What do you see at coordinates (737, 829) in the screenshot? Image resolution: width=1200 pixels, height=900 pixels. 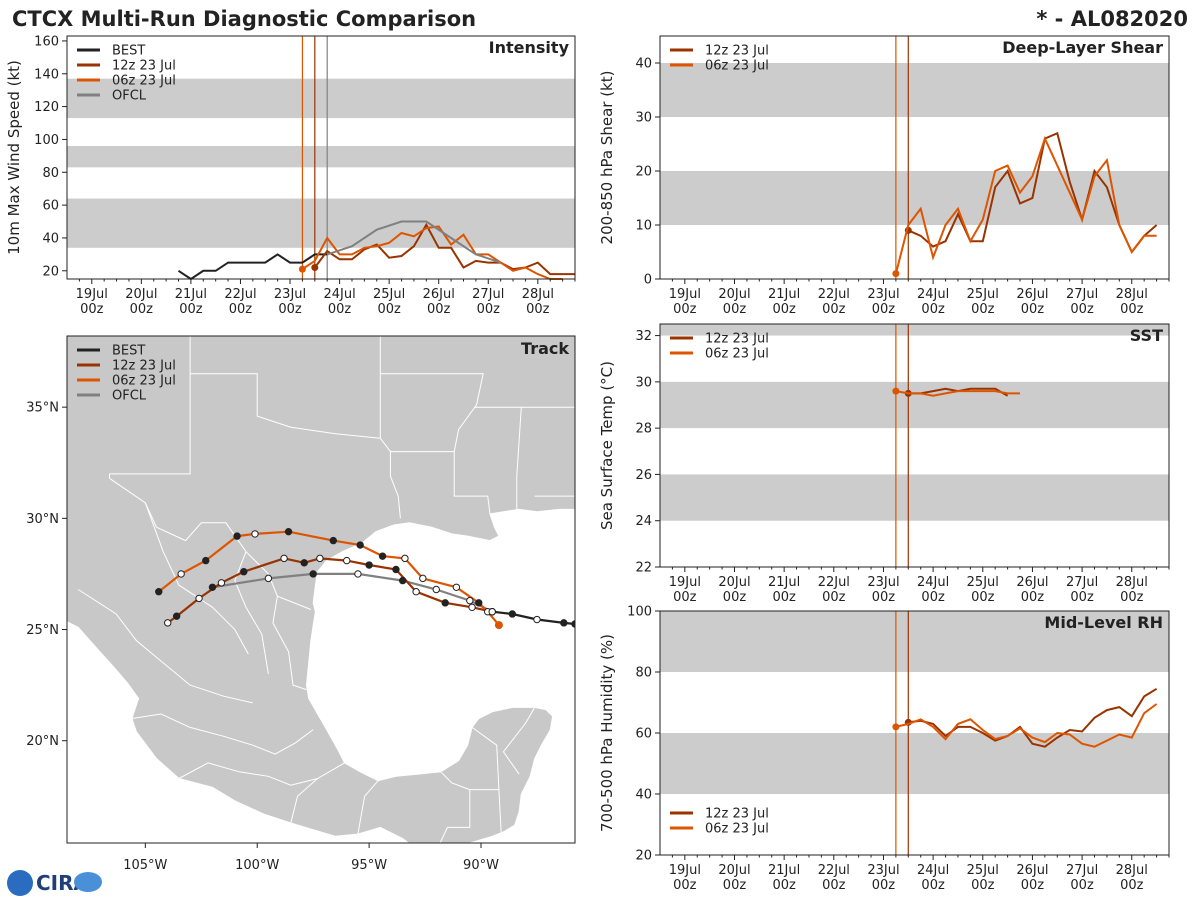 I see `rh-legend-label: 06z 23 Jul` at bounding box center [737, 829].